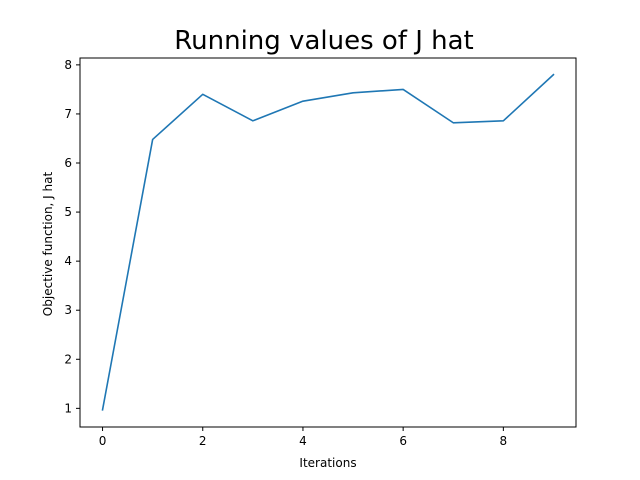 The height and width of the screenshot is (480, 640). I want to click on y-axis-ticks: 1 2 3 4 5 6 7 8, so click(72, 236).